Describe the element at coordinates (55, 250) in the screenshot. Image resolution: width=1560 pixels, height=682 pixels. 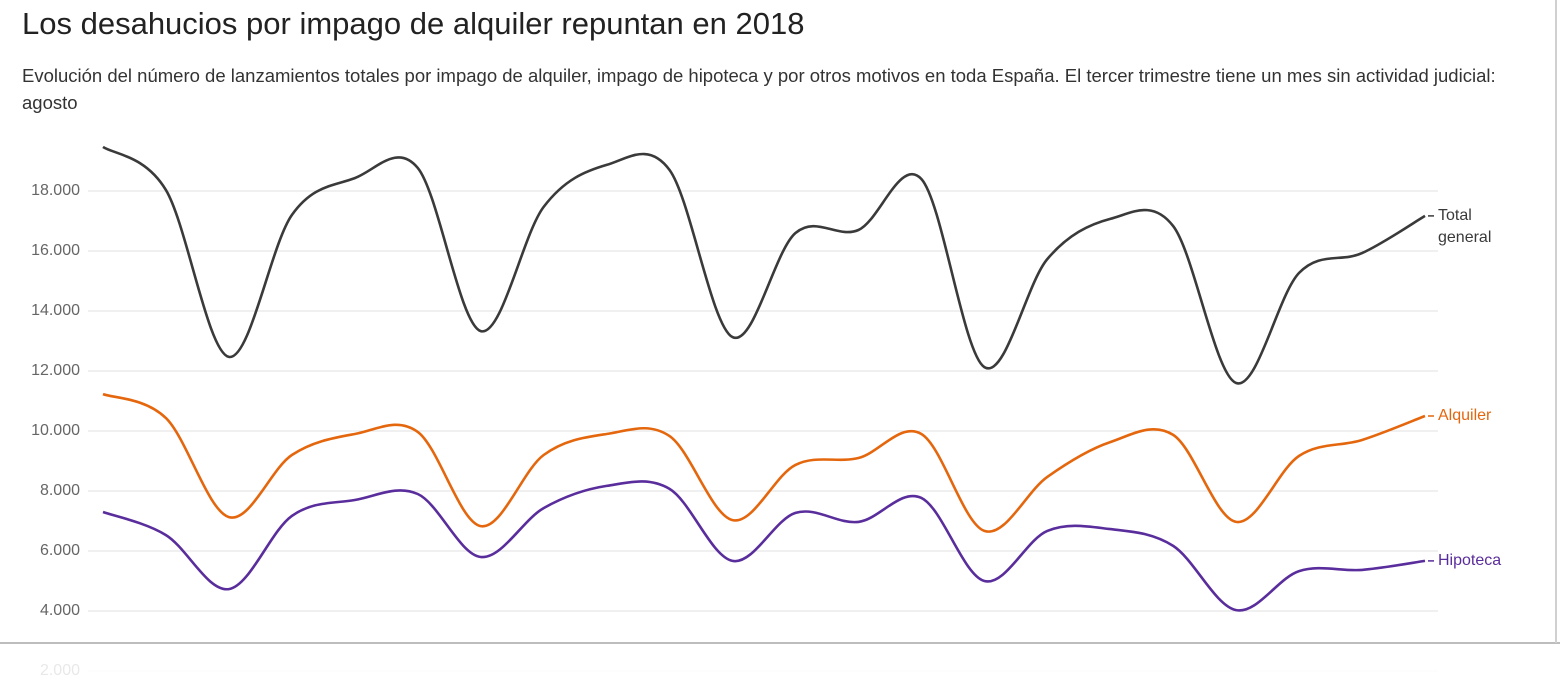
I see `y-tick-label: 16.000` at that location.